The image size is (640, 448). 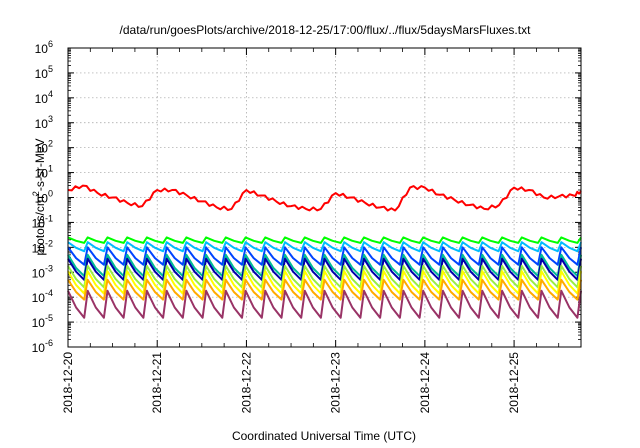 I want to click on y-tick-exponent: -4, so click(x=49, y=293).